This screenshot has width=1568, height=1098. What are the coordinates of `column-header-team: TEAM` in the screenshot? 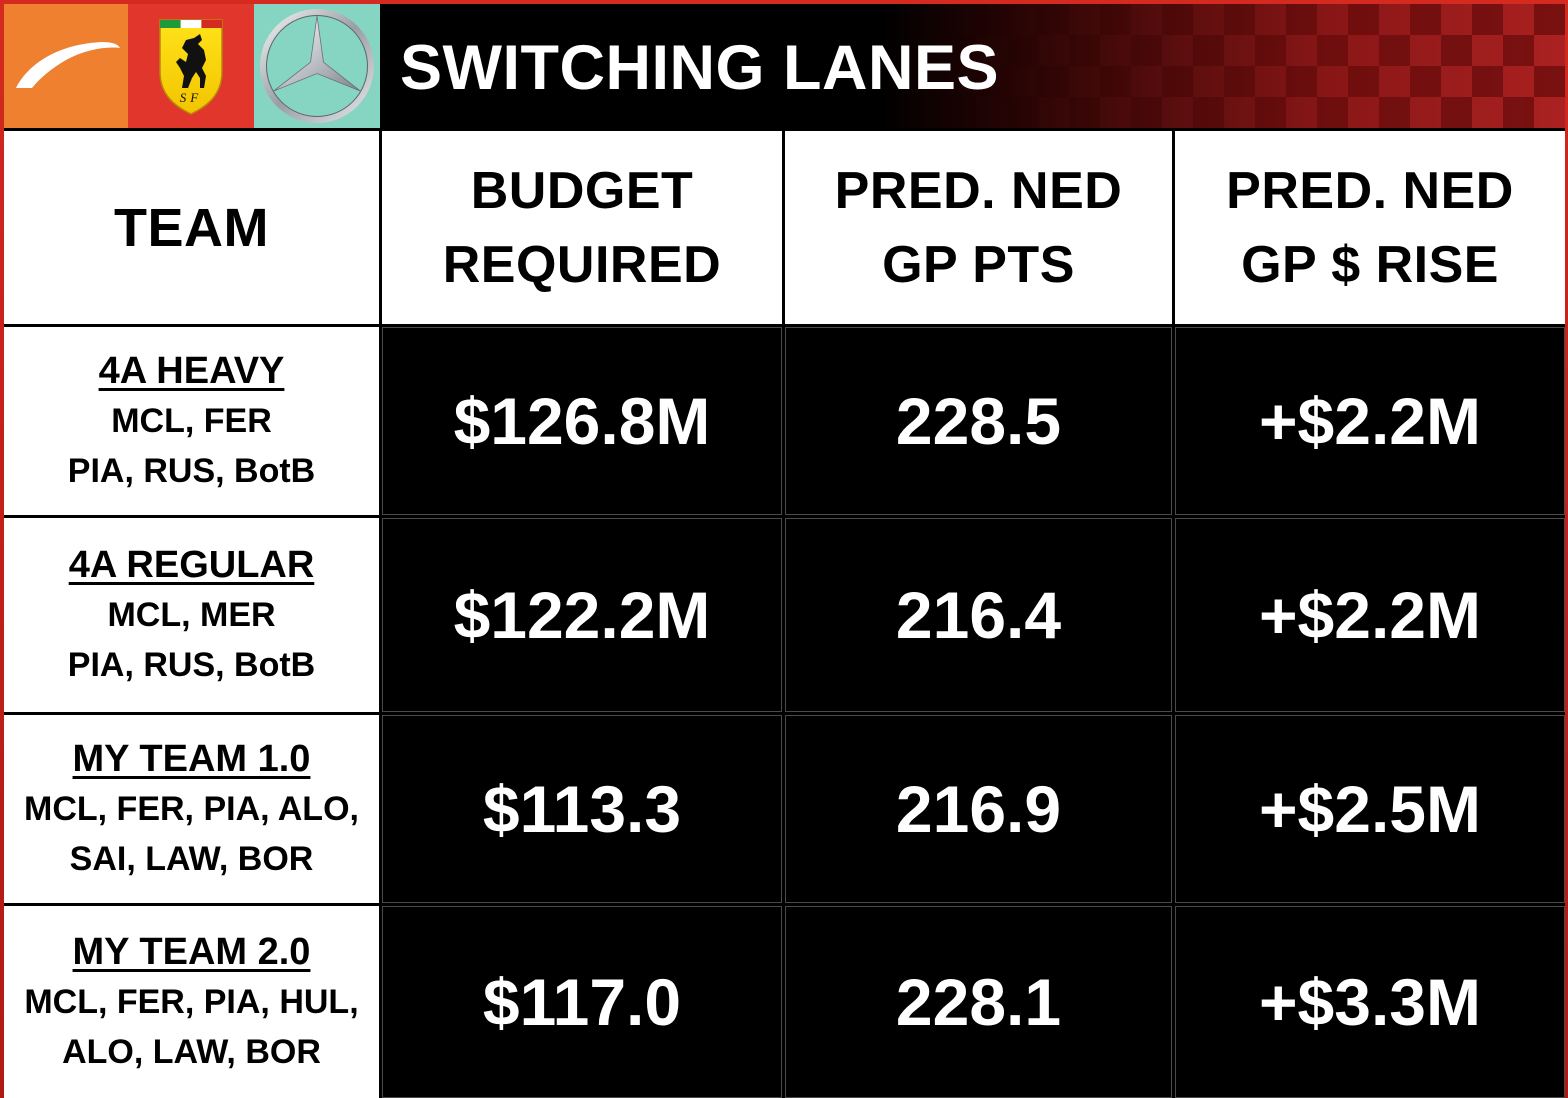 It's located at (191, 227).